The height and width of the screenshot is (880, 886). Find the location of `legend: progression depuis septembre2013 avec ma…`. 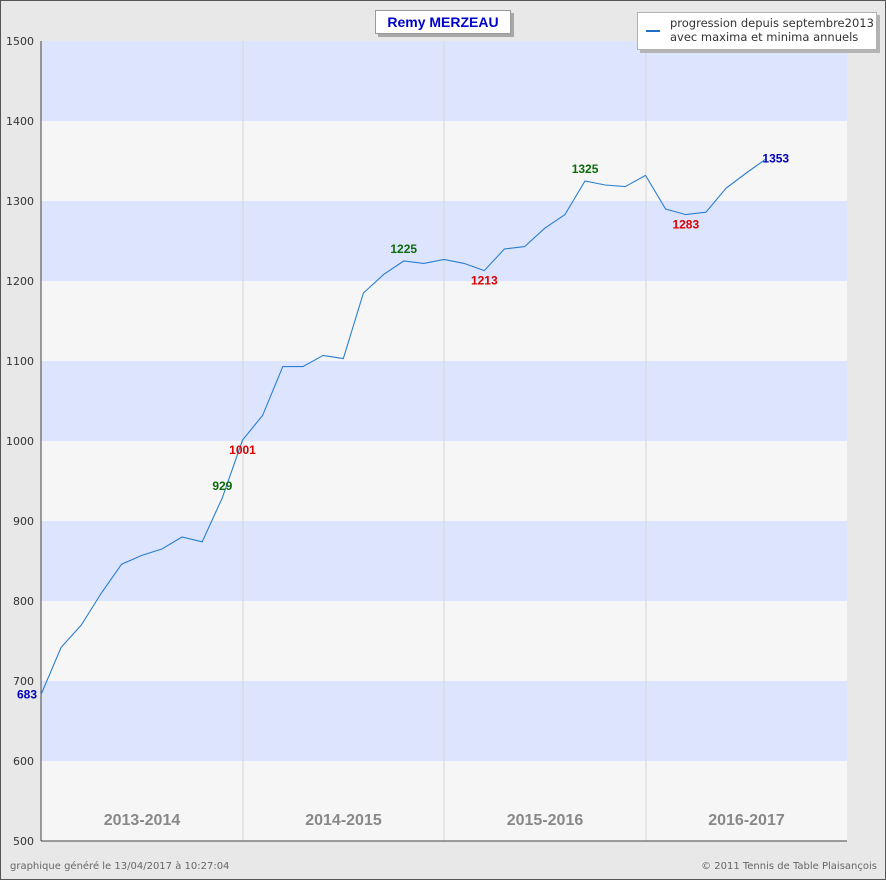

legend: progression depuis septembre2013 avec ma… is located at coordinates (757, 31).